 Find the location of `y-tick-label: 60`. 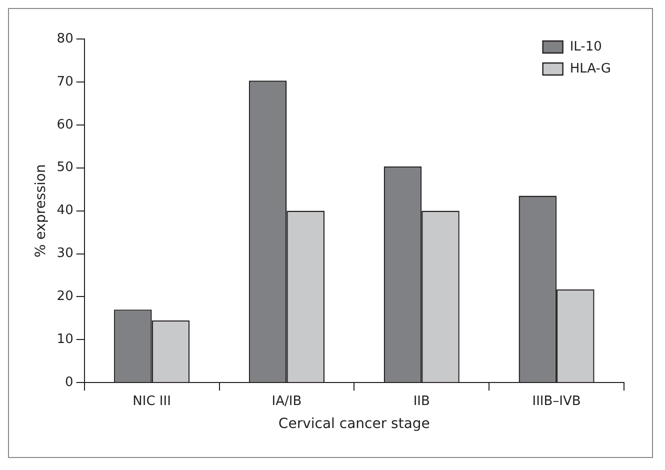

y-tick-label: 60 is located at coordinates (65, 124).